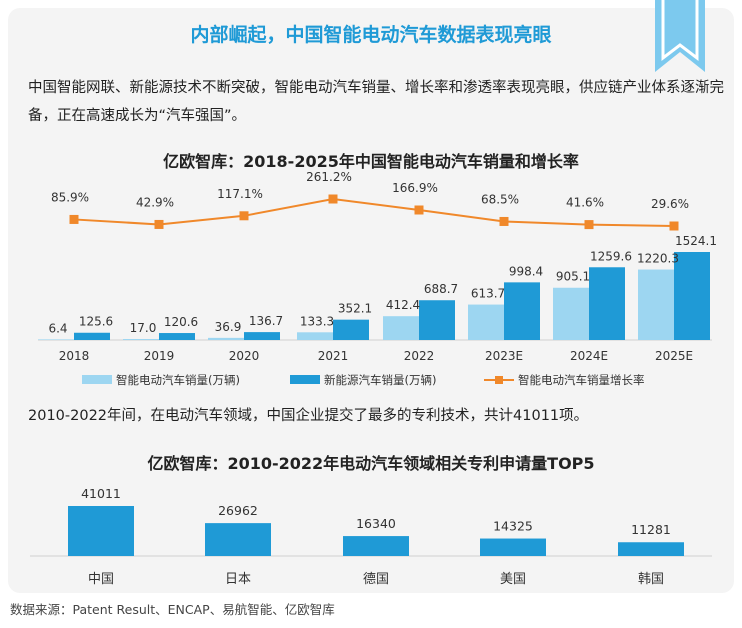 The height and width of the screenshot is (628, 742). Describe the element at coordinates (96, 322) in the screenshot. I see `bar-label-nev: 125.6` at that location.